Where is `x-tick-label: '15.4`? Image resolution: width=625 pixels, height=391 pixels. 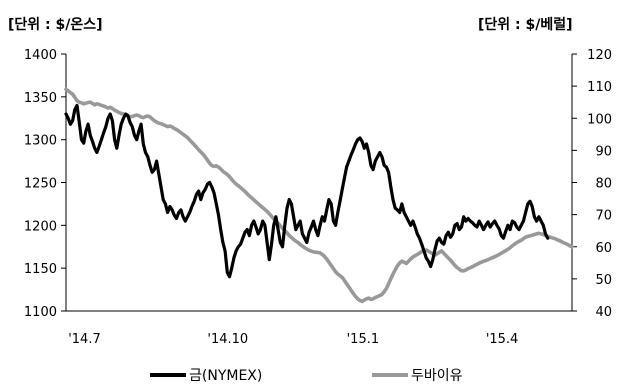 x-tick-label: '15.4 is located at coordinates (502, 339).